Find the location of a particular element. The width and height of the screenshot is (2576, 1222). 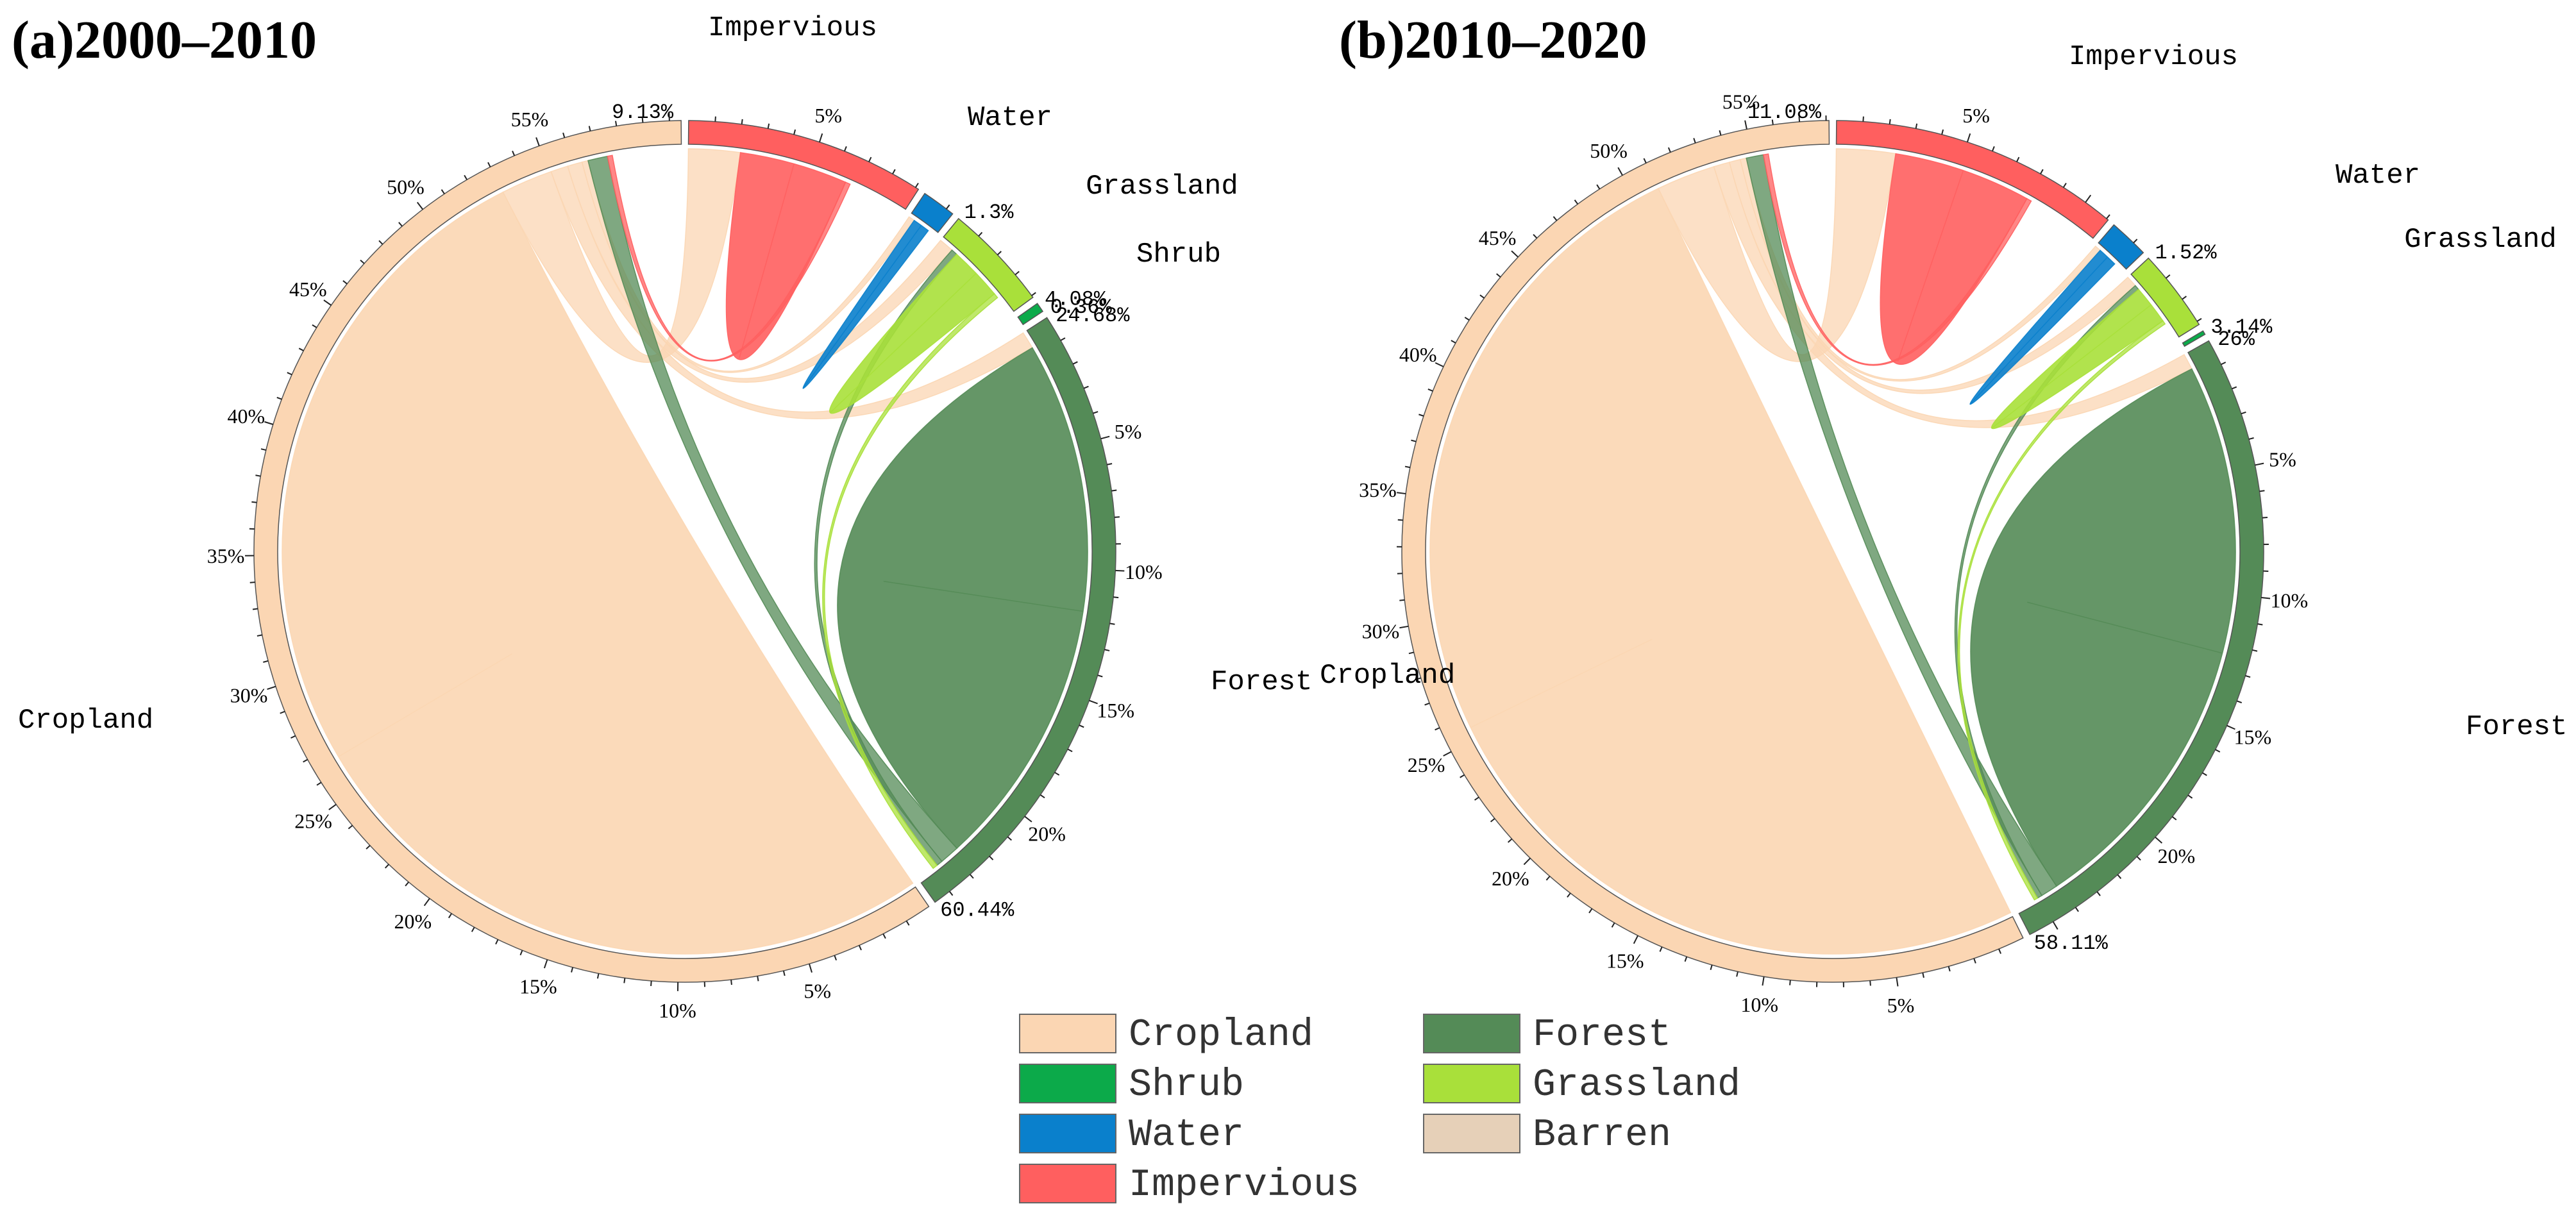

chord-impervious-to-impervious is located at coordinates (1954, 259).